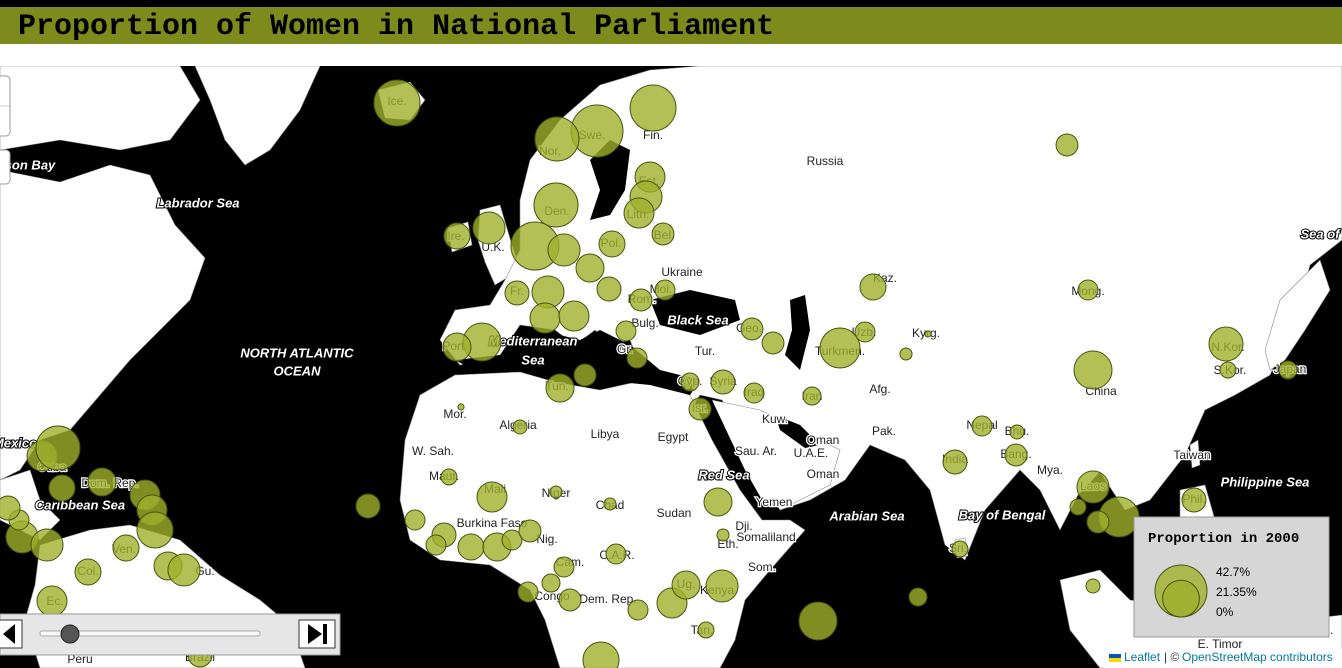 This screenshot has height=668, width=1342. Describe the element at coordinates (697, 319) in the screenshot. I see `map-label: Black Sea` at that location.